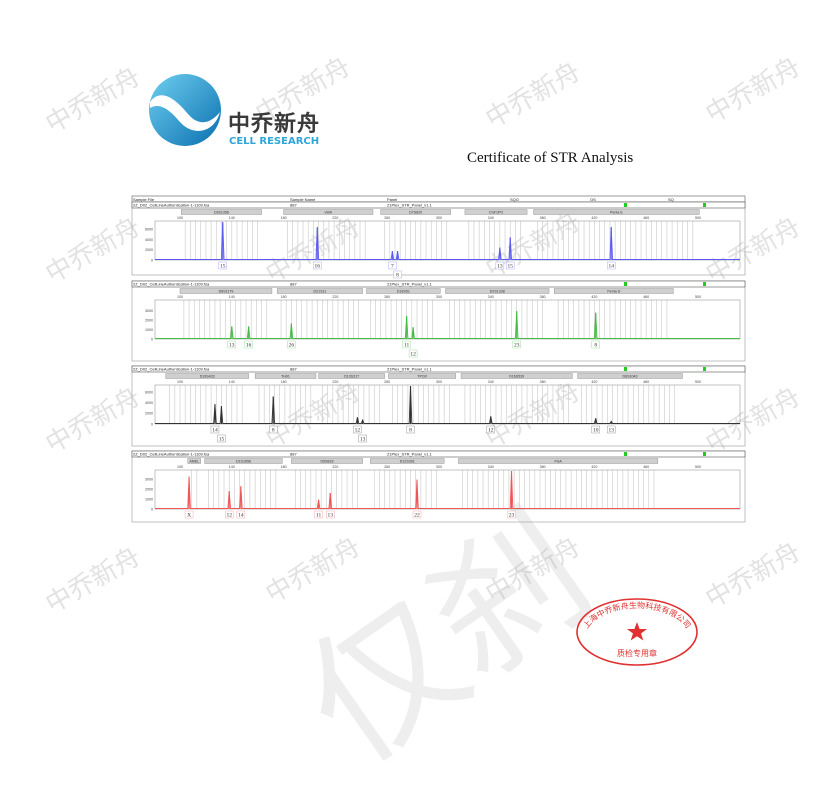 Image resolution: width=836 pixels, height=803 pixels. What do you see at coordinates (232, 297) in the screenshot?
I see `x-tick-label: 140` at bounding box center [232, 297].